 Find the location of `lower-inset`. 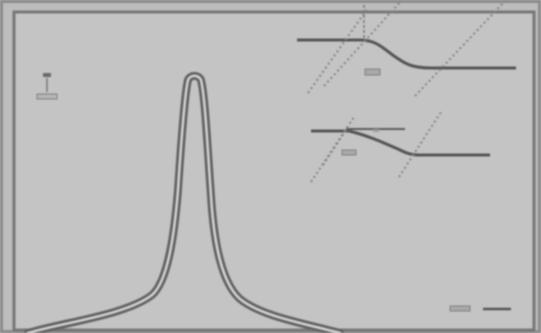

lower-inset is located at coordinates (400, 147).